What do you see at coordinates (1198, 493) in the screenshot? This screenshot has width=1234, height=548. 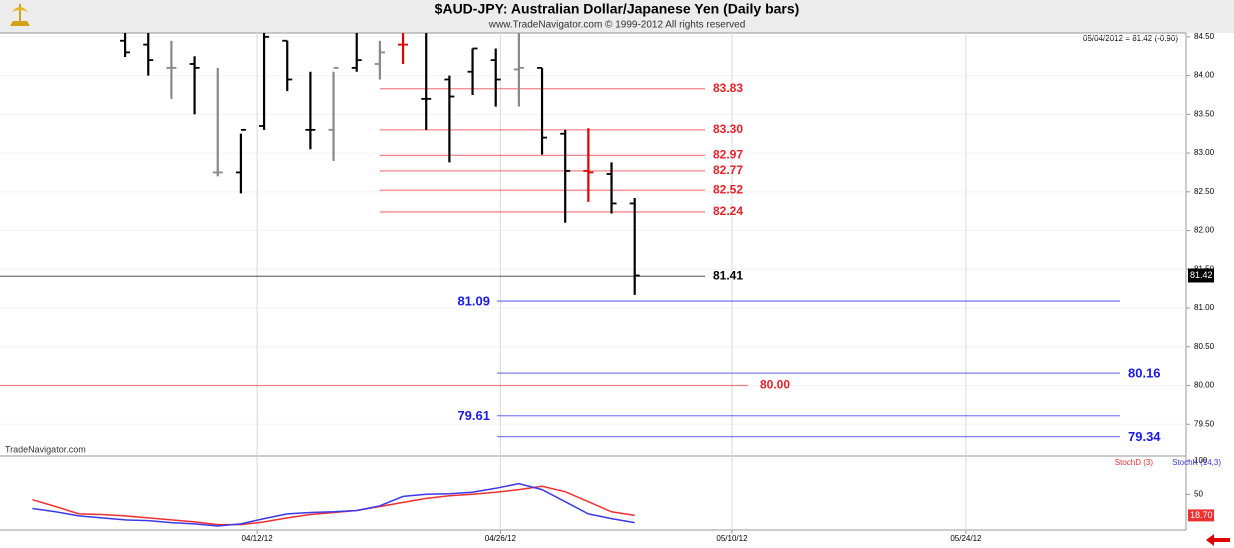 I see `y-tick-label: 50` at bounding box center [1198, 493].